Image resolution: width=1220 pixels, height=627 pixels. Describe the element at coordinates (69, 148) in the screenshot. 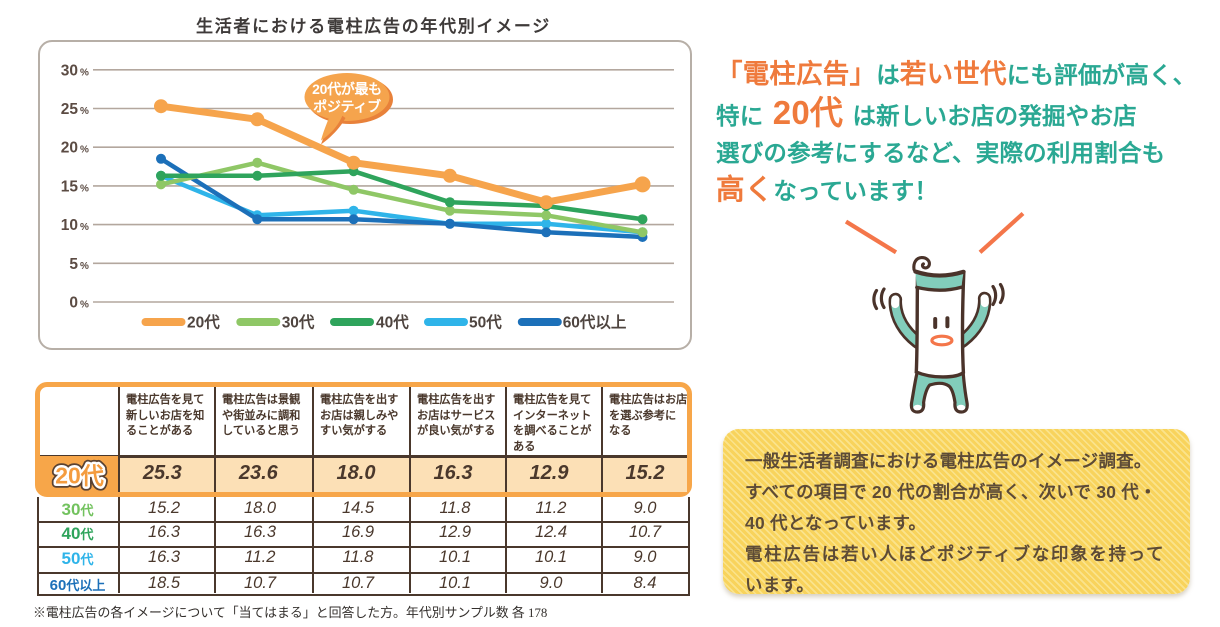

I see `svg-text: 20` at that location.